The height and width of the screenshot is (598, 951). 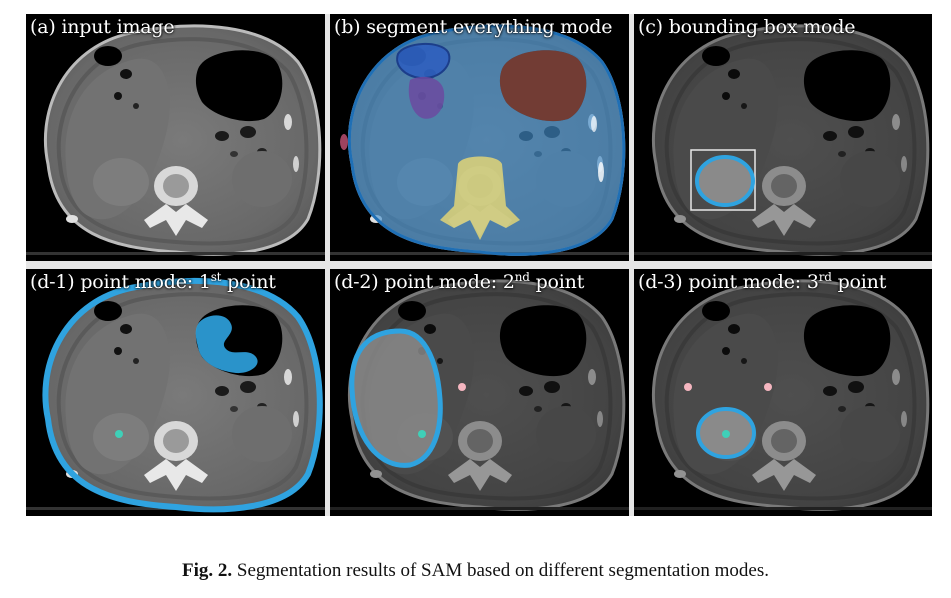 I want to click on panel-label: (a) input image, so click(x=102, y=27).